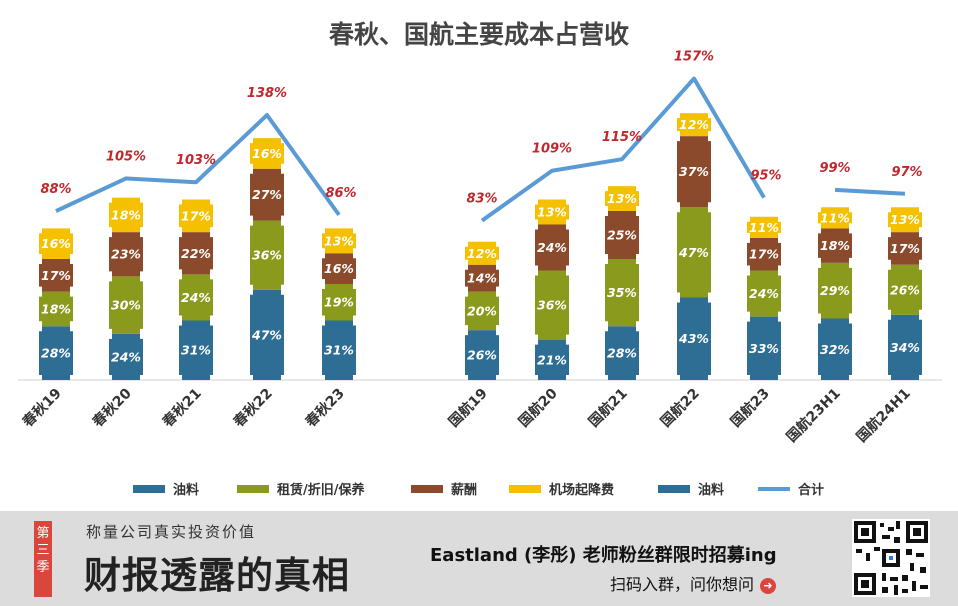 The width and height of the screenshot is (958, 606). I want to click on data-label: 43%, so click(693, 338).